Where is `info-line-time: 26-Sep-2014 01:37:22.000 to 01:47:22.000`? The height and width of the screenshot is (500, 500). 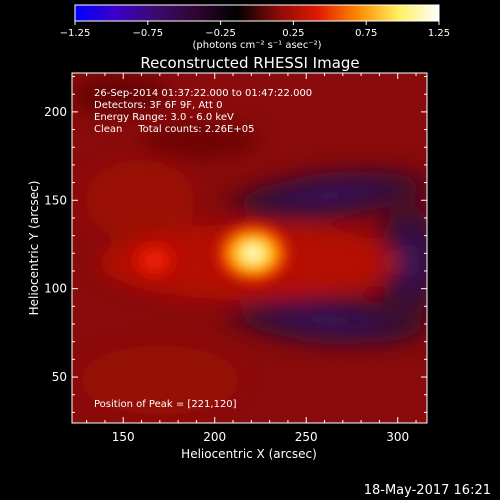
info-line-time: 26-Sep-2014 01:37:22.000 to 01:47:22.000 is located at coordinates (203, 93).